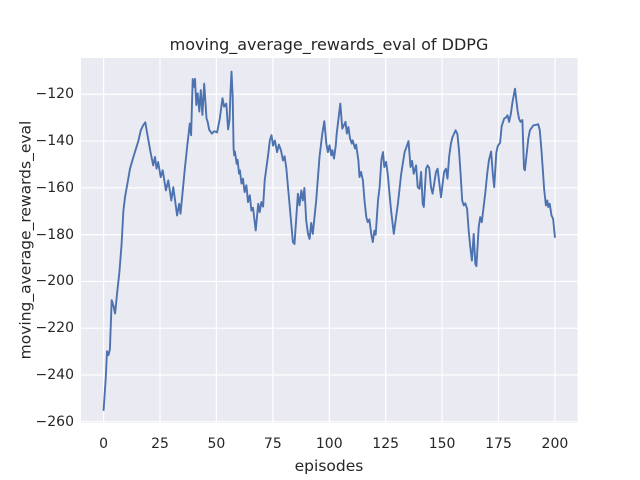 The image size is (640, 480). I want to click on x-tick-label: 150, so click(442, 444).